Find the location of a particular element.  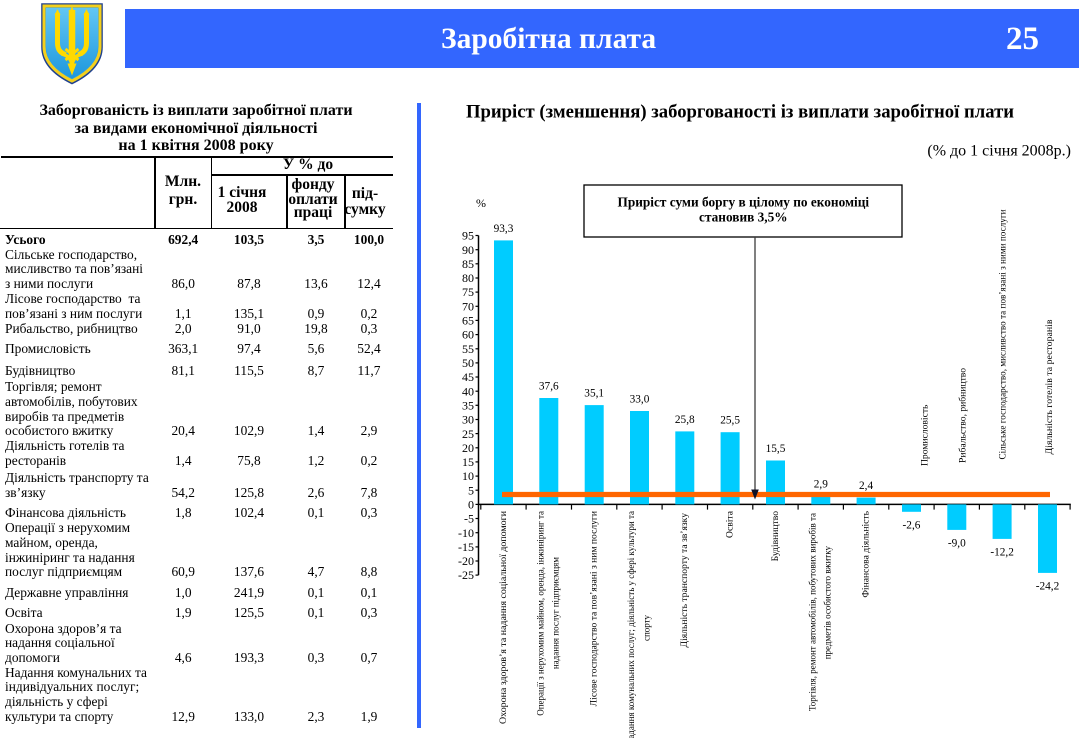

svg-text: 60 is located at coordinates (468, 335).